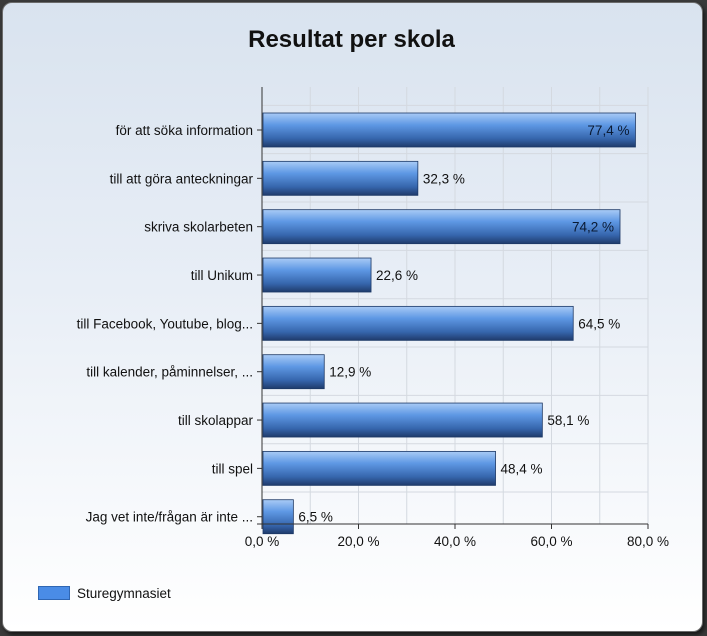 The width and height of the screenshot is (707, 636). Describe the element at coordinates (444, 178) in the screenshot. I see `data-label: 32,3 %` at that location.